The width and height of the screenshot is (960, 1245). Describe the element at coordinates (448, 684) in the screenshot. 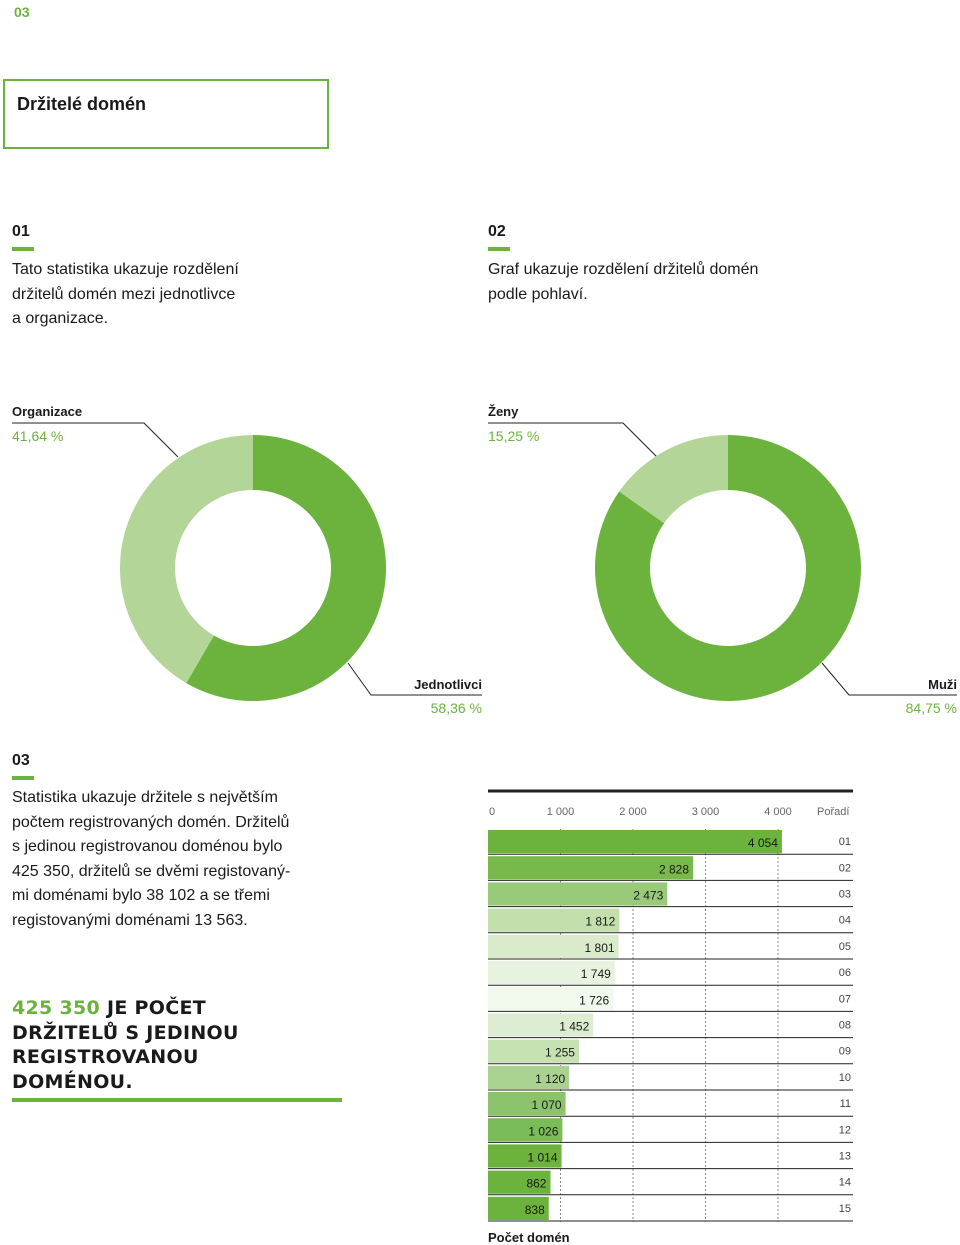

I see `label-jednotlivci: Jednotlivci` at that location.